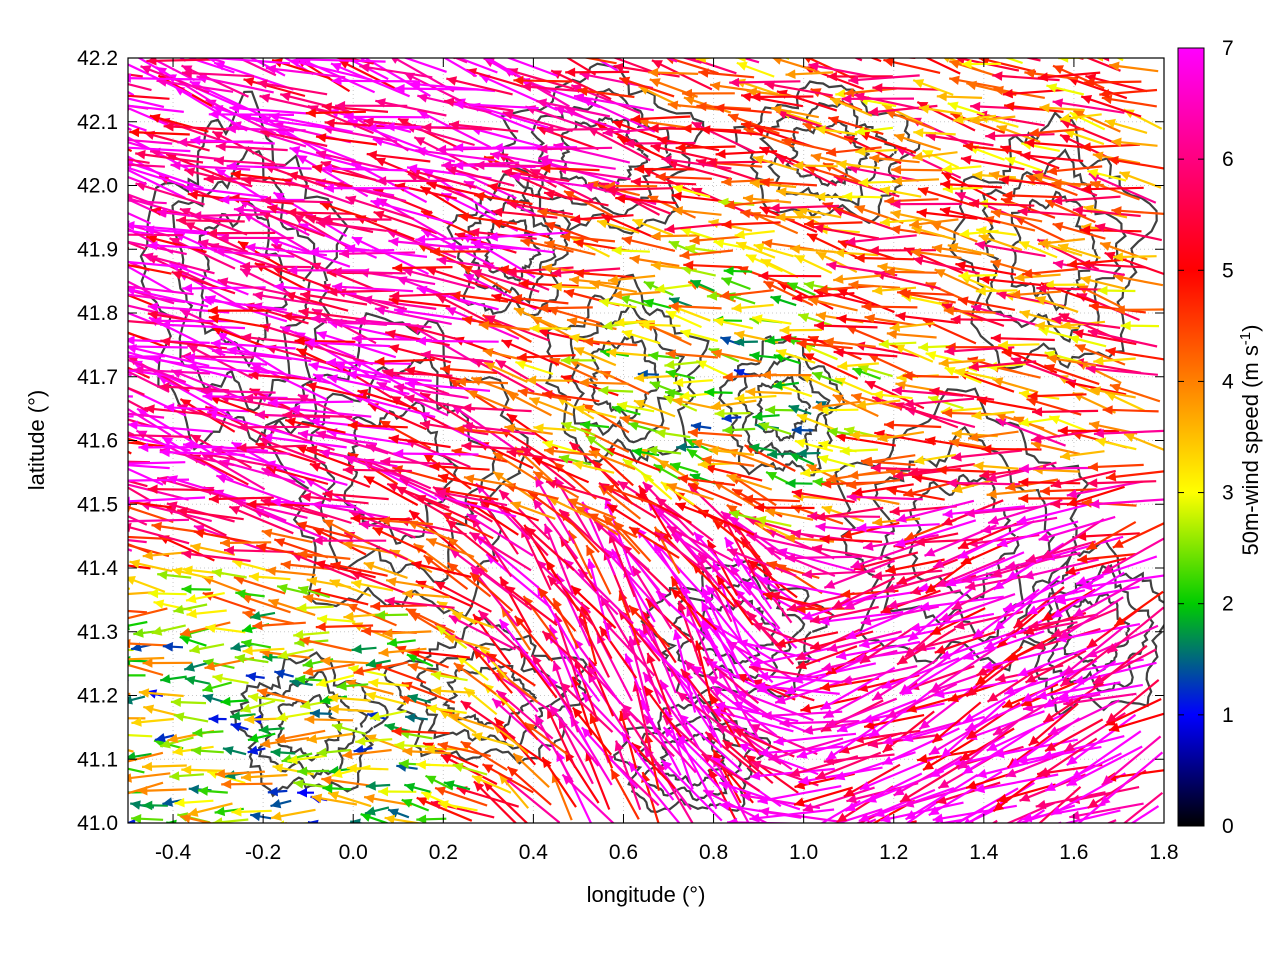 This screenshot has height=960, width=1280. What do you see at coordinates (646, 894) in the screenshot?
I see `x-axis-title: longitude (°)` at bounding box center [646, 894].